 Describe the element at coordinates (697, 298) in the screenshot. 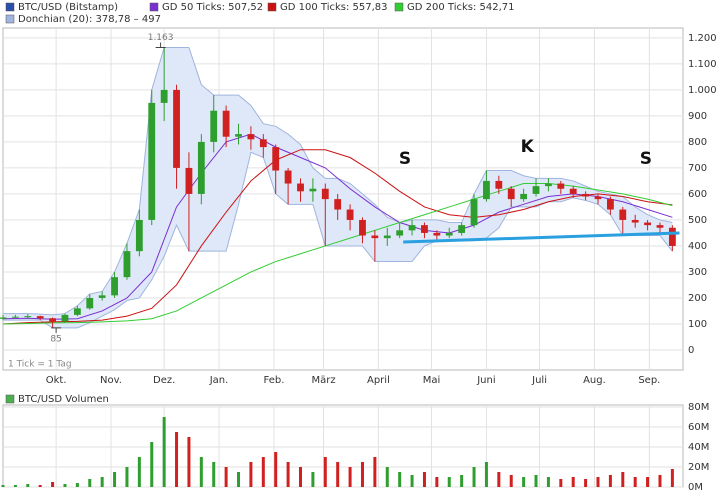

I see `y-tick-label: 200` at that location.